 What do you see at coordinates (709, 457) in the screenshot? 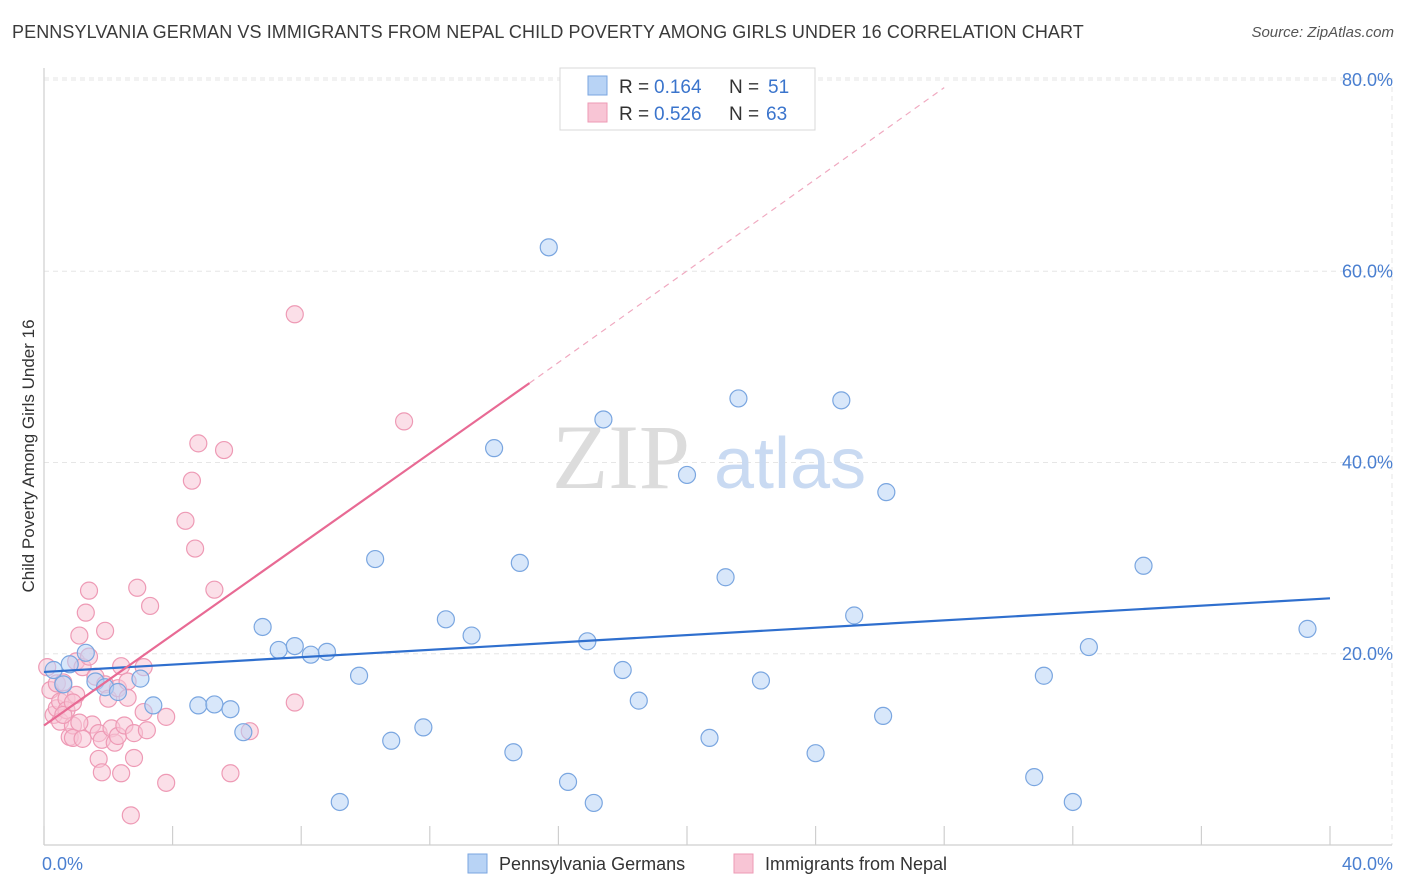
I see `watermark: ZIP atlas` at bounding box center [709, 457].